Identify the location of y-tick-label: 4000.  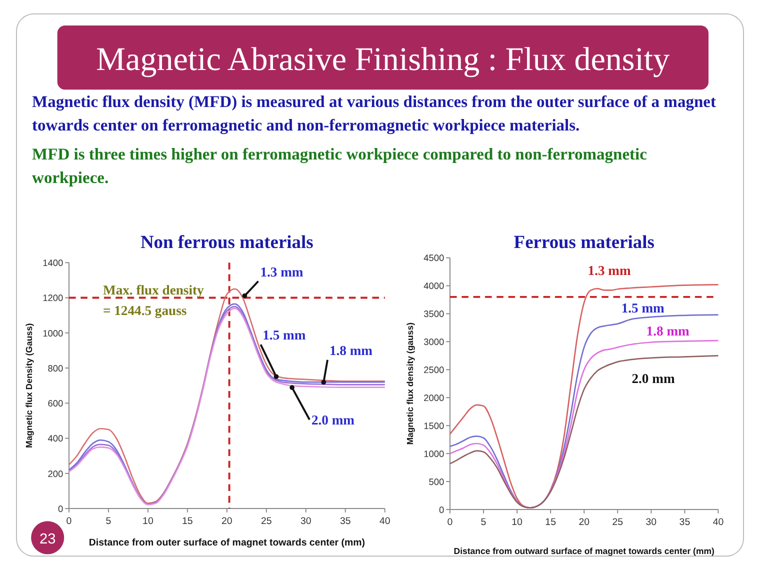
(434, 286).